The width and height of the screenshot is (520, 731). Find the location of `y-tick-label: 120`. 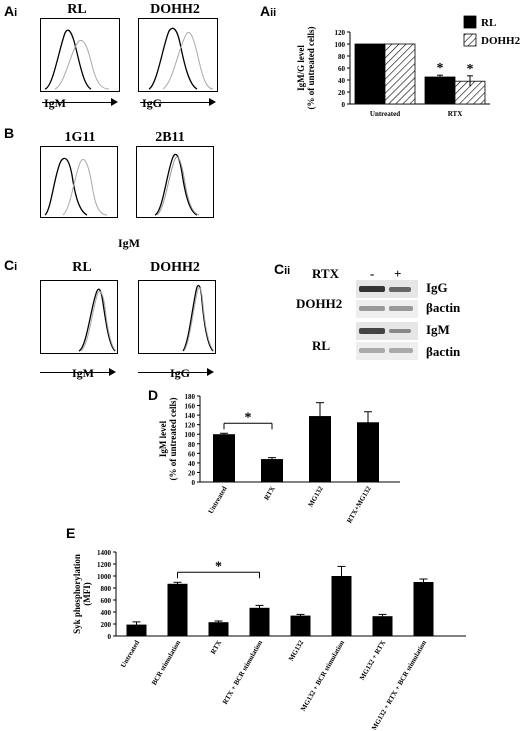

y-tick-label: 120 is located at coordinates (340, 33).